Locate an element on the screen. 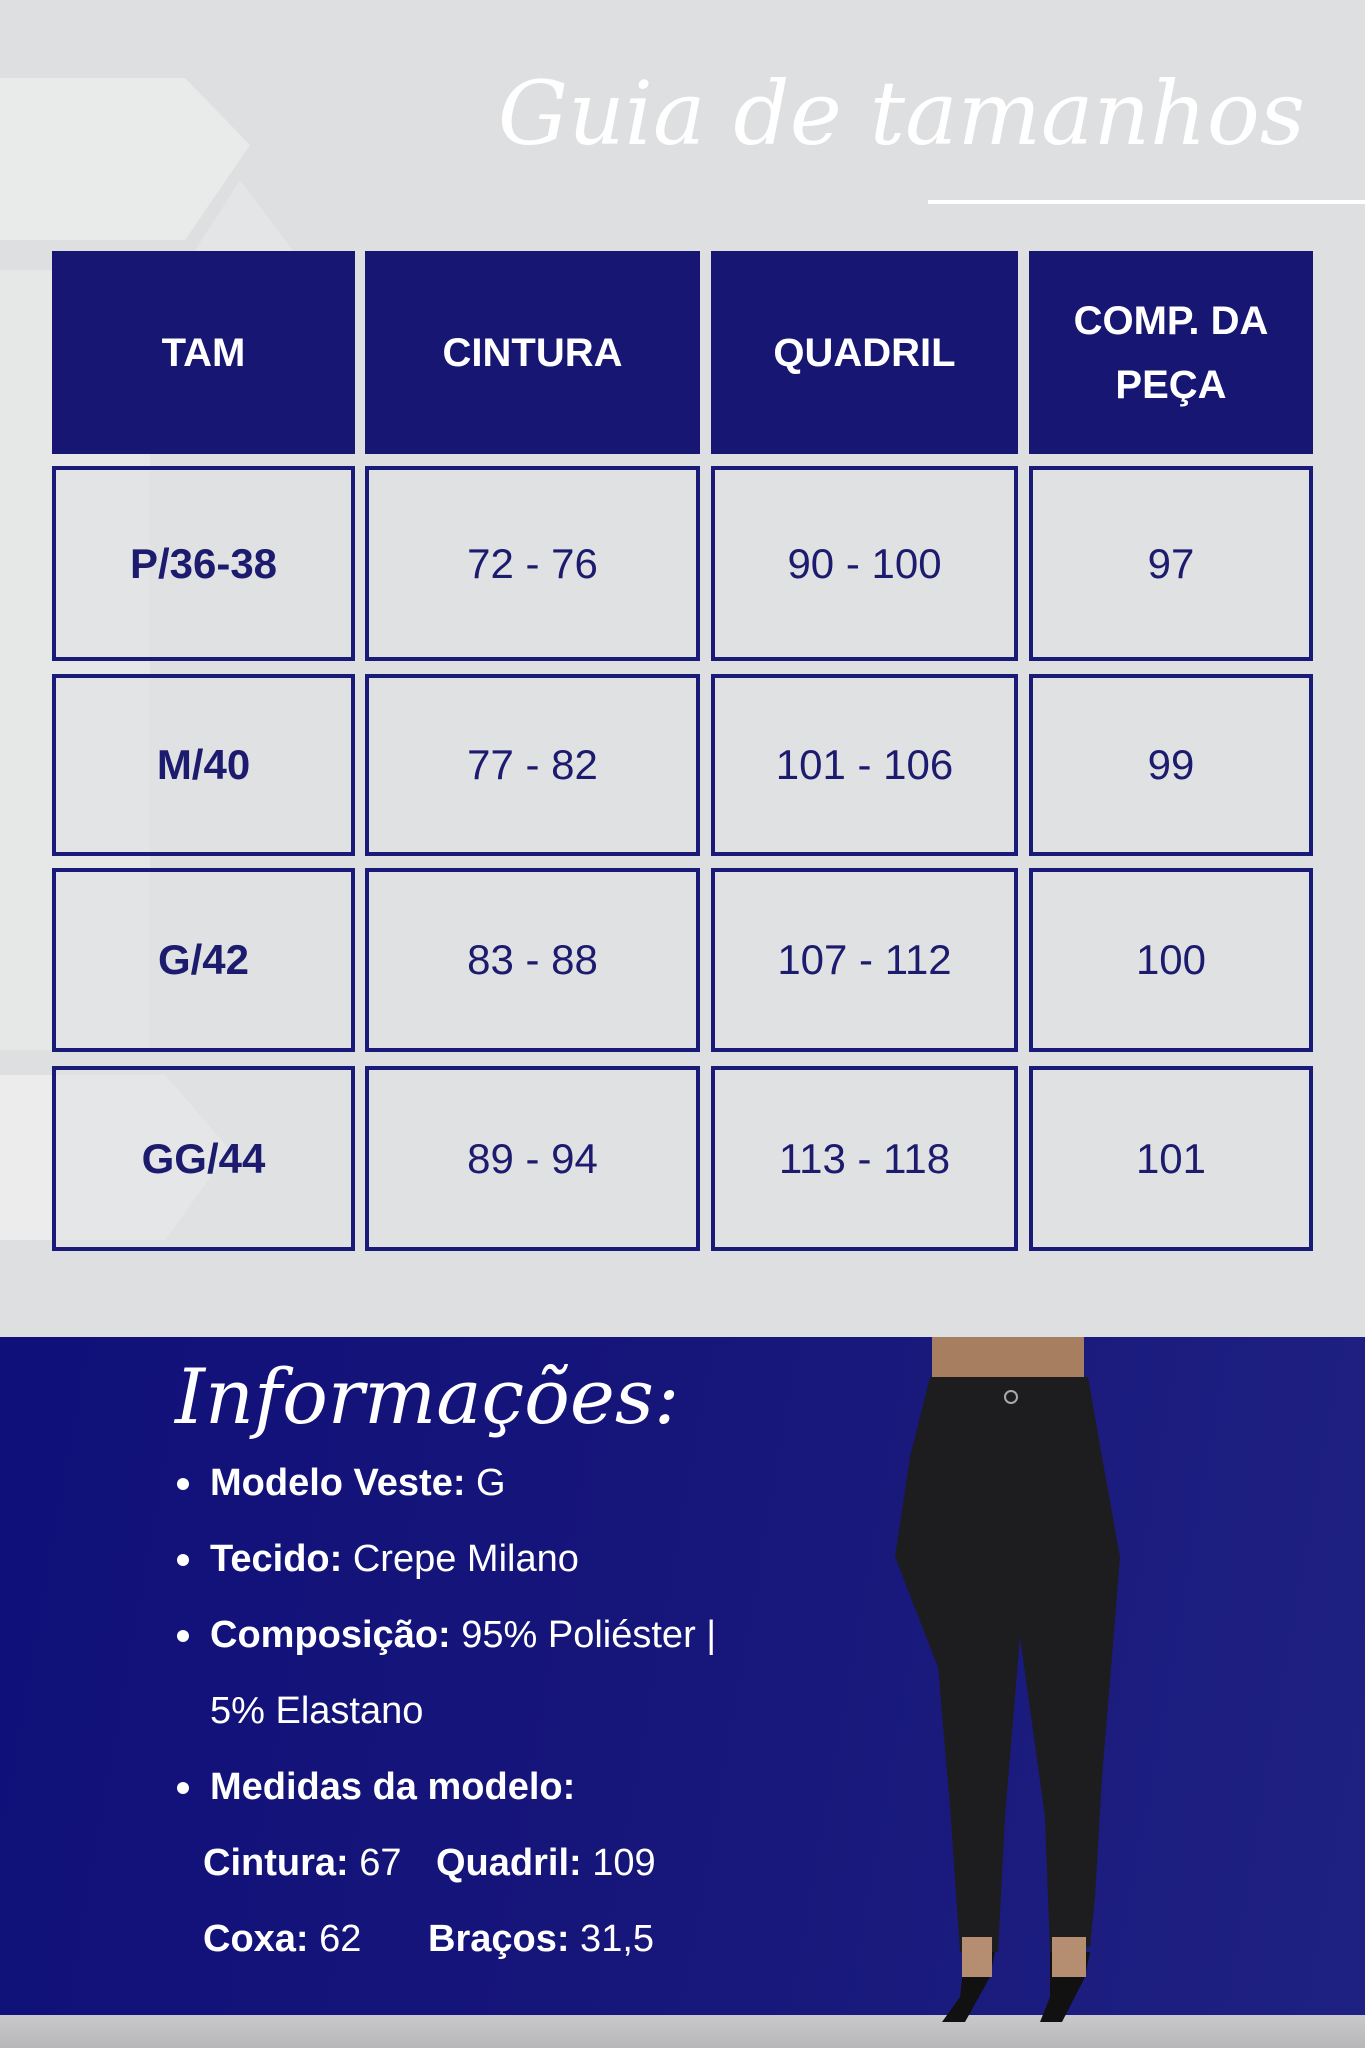  model-photo is located at coordinates (1007, 1679).